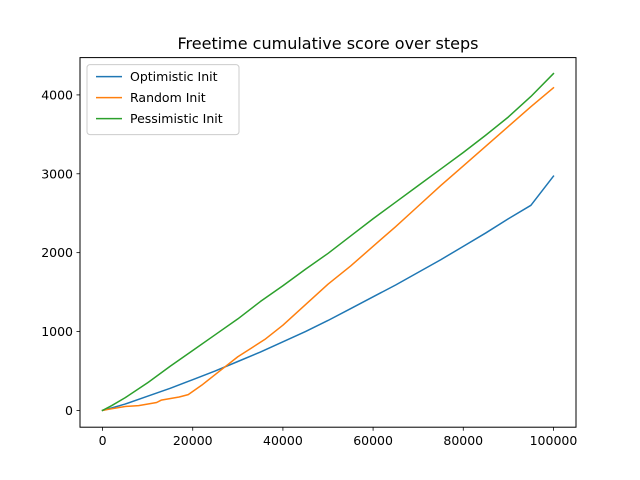 This screenshot has width=640, height=480. Describe the element at coordinates (57, 173) in the screenshot. I see `y-tick-label: 3000` at that location.